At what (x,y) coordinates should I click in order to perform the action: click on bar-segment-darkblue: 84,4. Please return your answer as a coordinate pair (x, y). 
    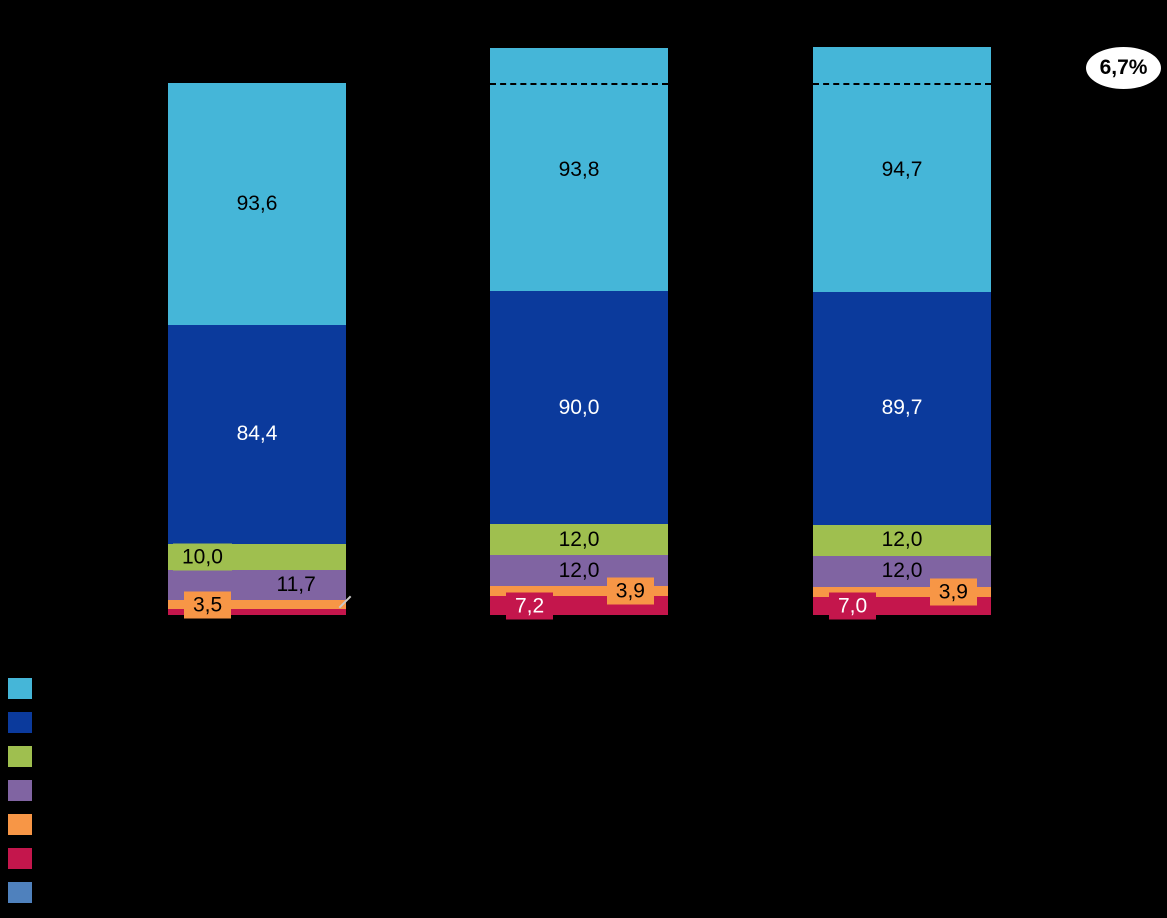
    Looking at the image, I should click on (257, 434).